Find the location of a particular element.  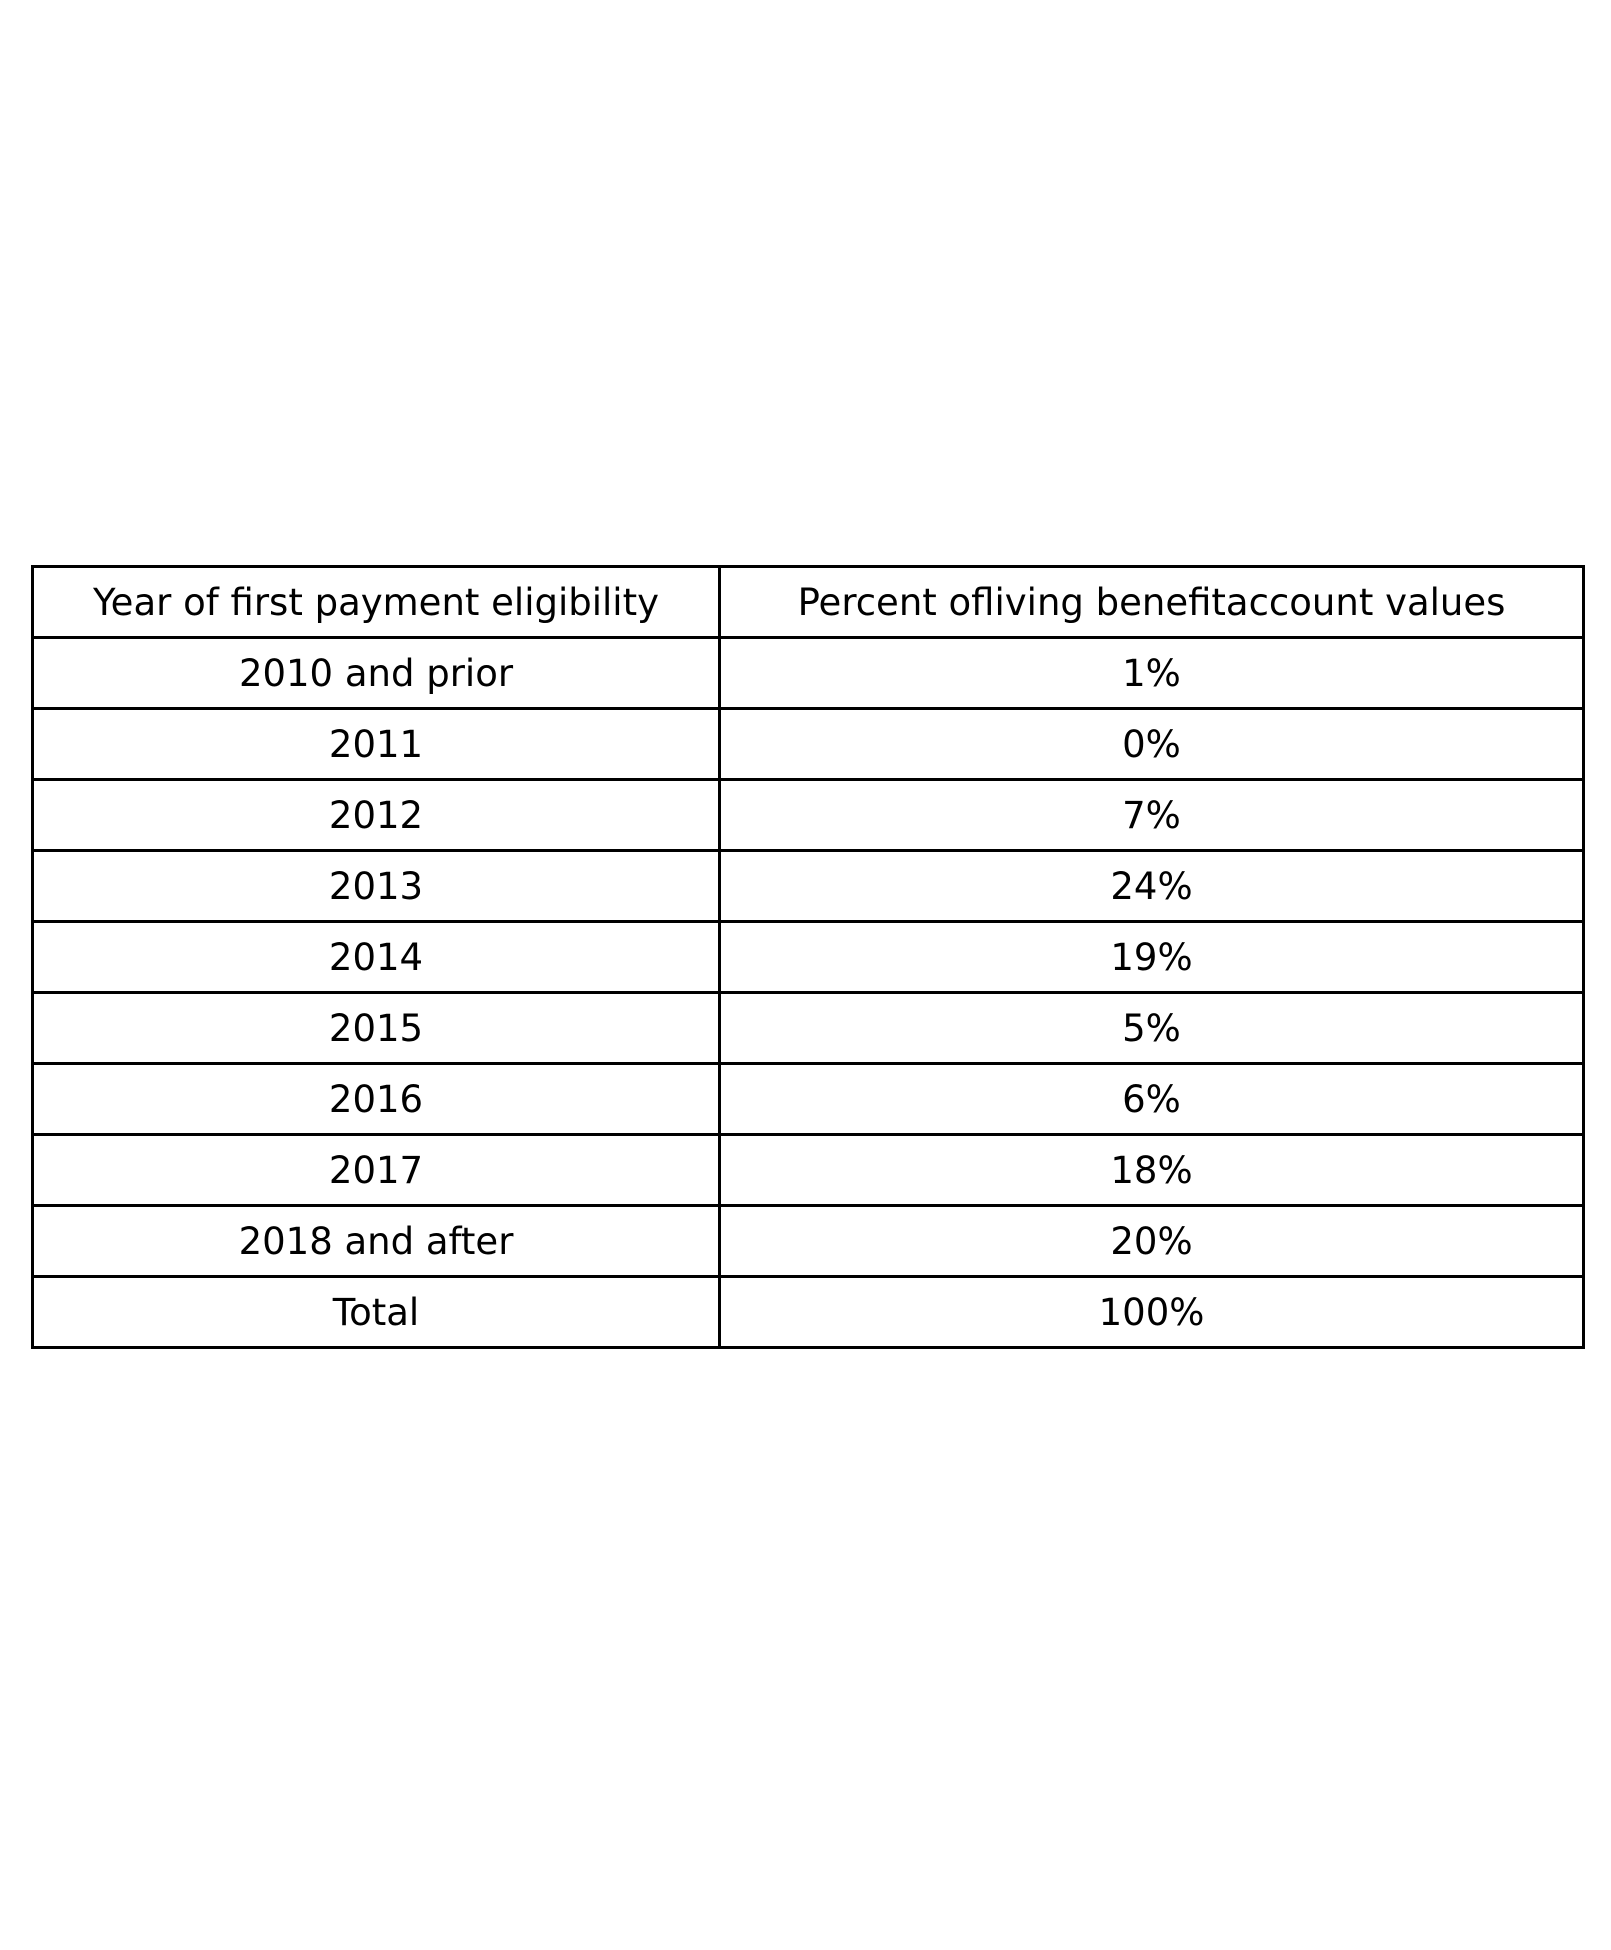

year-cell: 2014 is located at coordinates (376, 957).